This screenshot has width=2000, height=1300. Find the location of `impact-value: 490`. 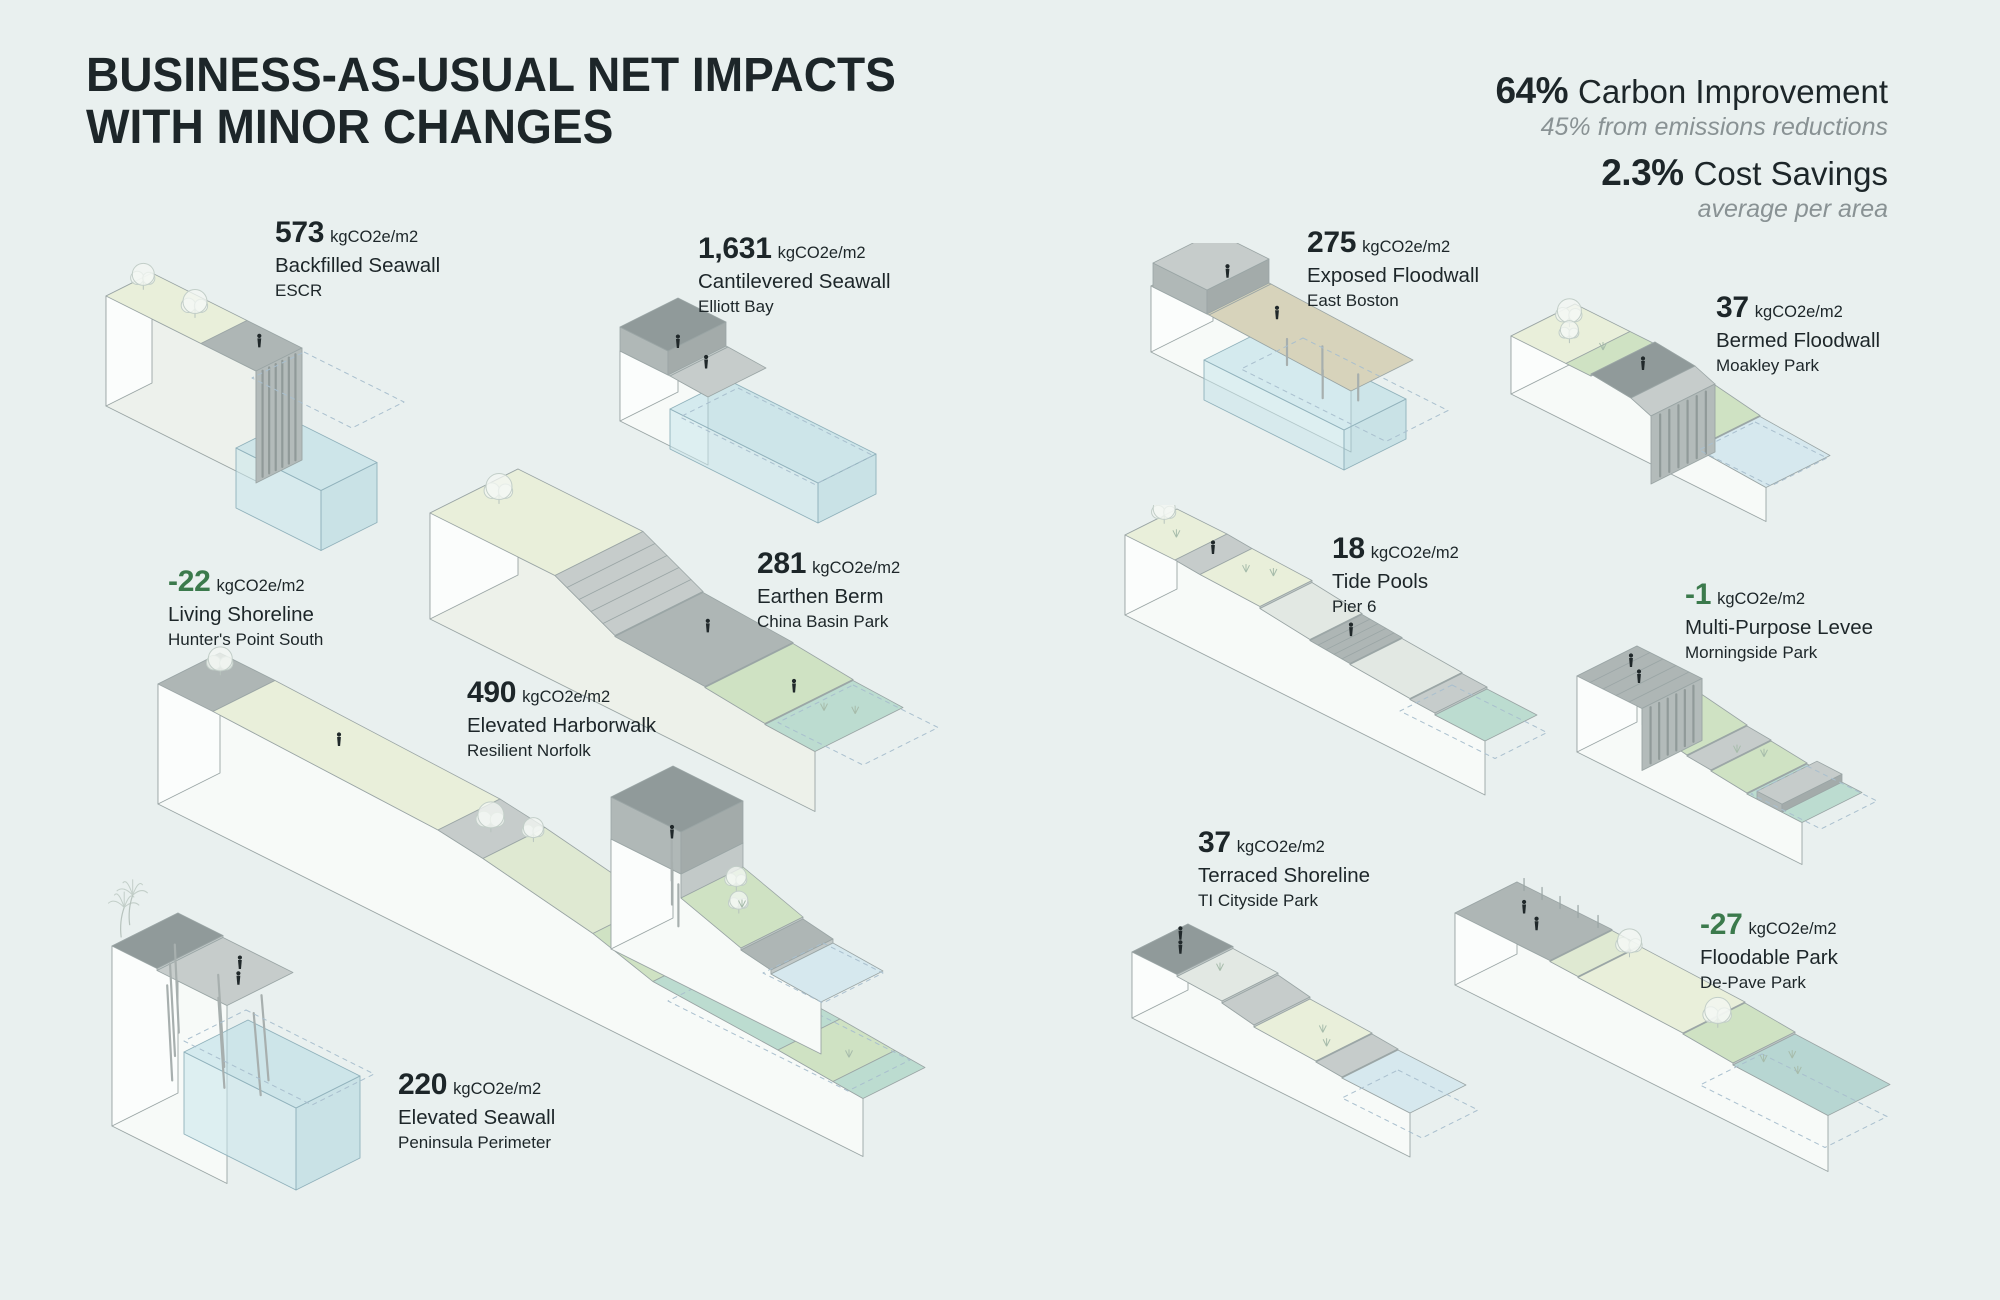

impact-value: 490 is located at coordinates (492, 692).